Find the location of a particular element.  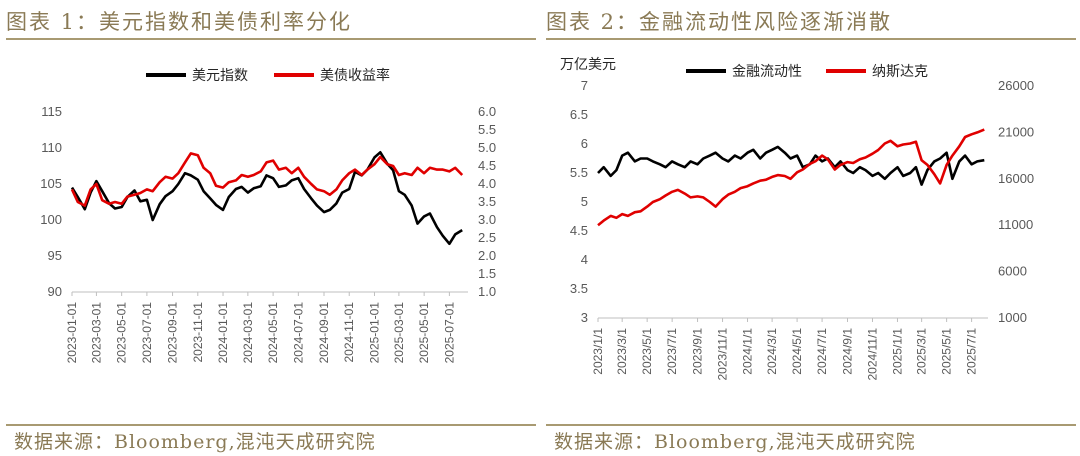

x-tick-label: 2025-05-01 is located at coordinates (424, 333).